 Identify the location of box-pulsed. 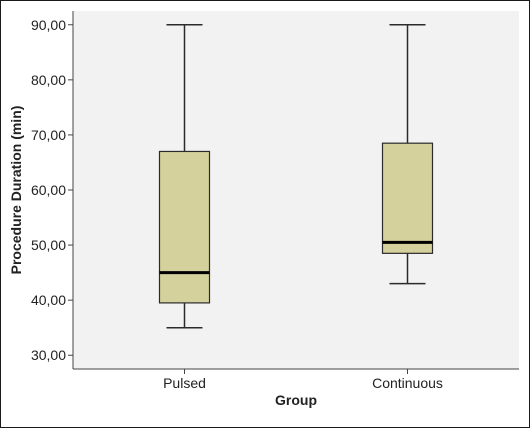
(184, 176).